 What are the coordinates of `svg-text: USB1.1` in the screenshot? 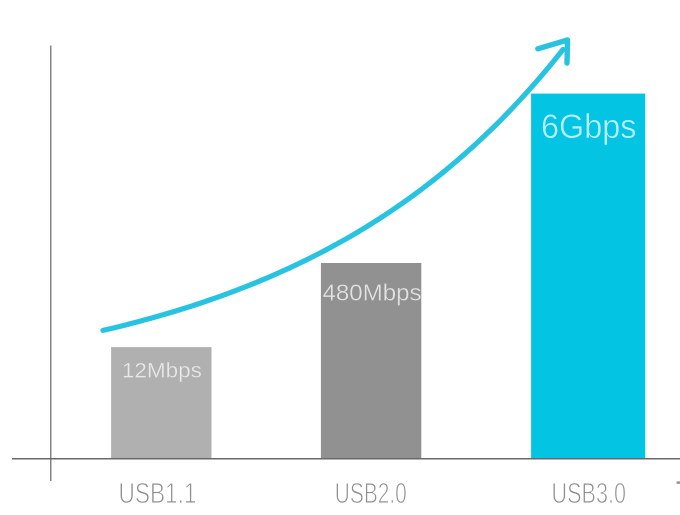 It's located at (158, 494).